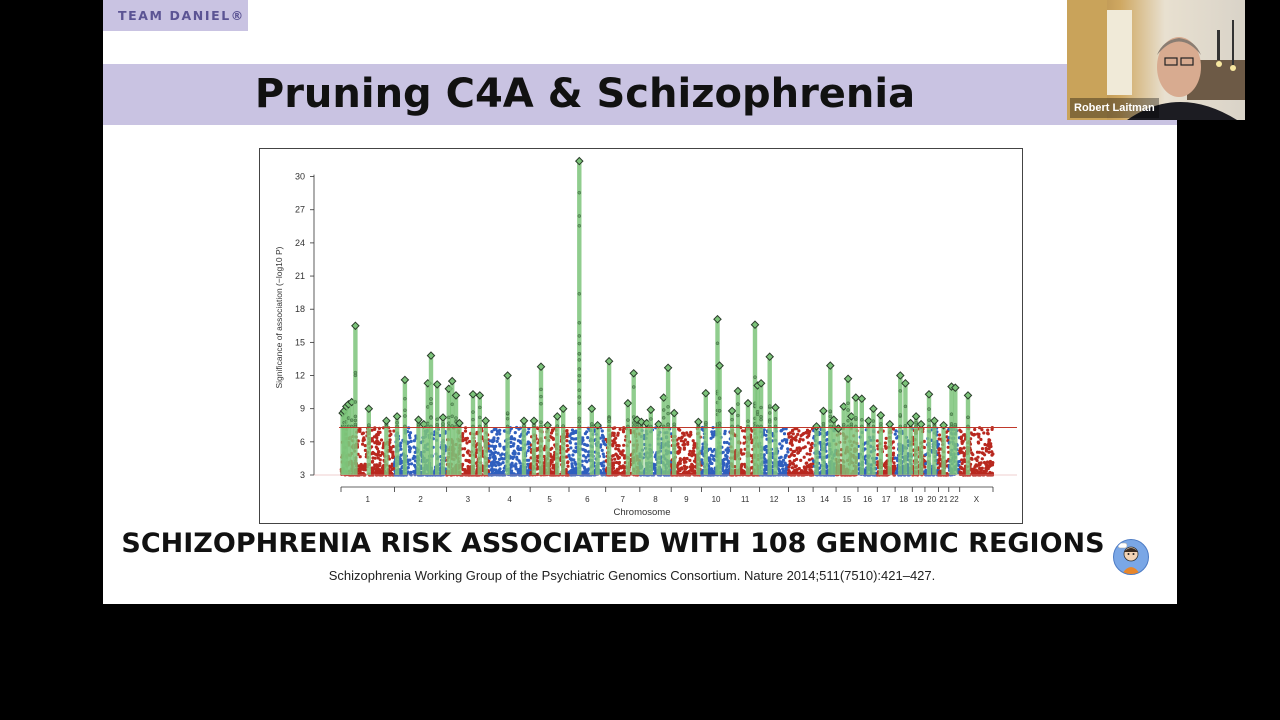 The image size is (1280, 720). I want to click on hit-peak-chr15, so click(844, 438).